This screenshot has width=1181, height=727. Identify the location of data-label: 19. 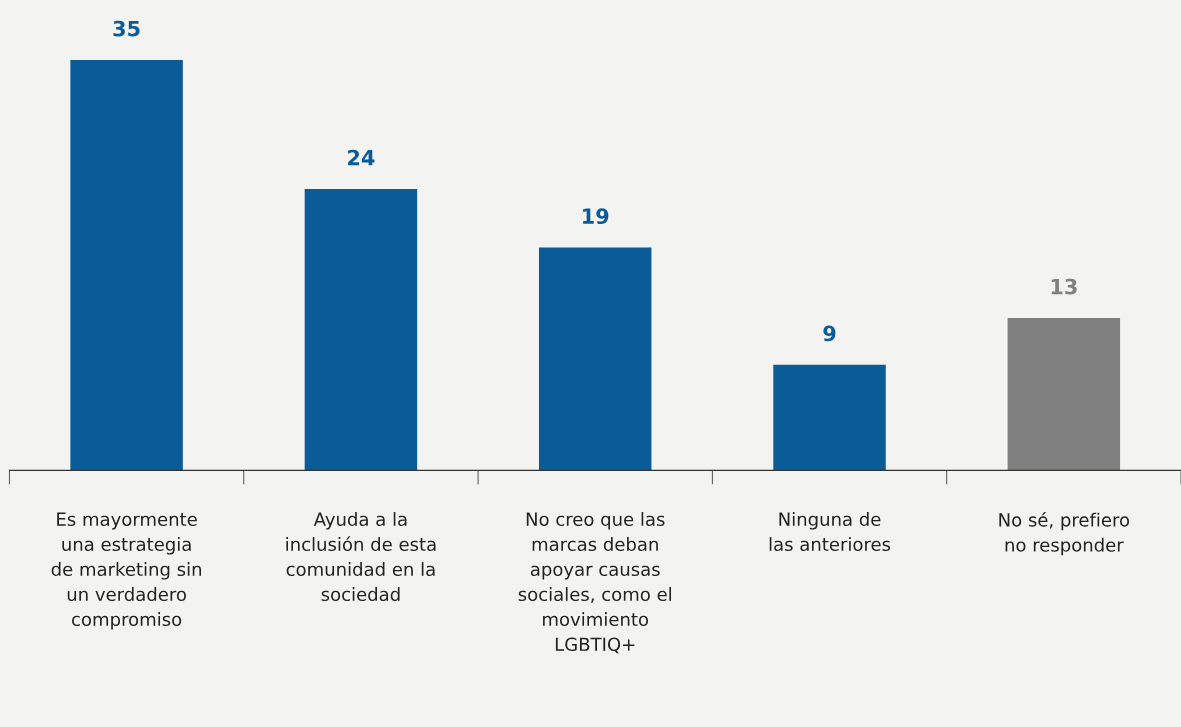
(596, 216).